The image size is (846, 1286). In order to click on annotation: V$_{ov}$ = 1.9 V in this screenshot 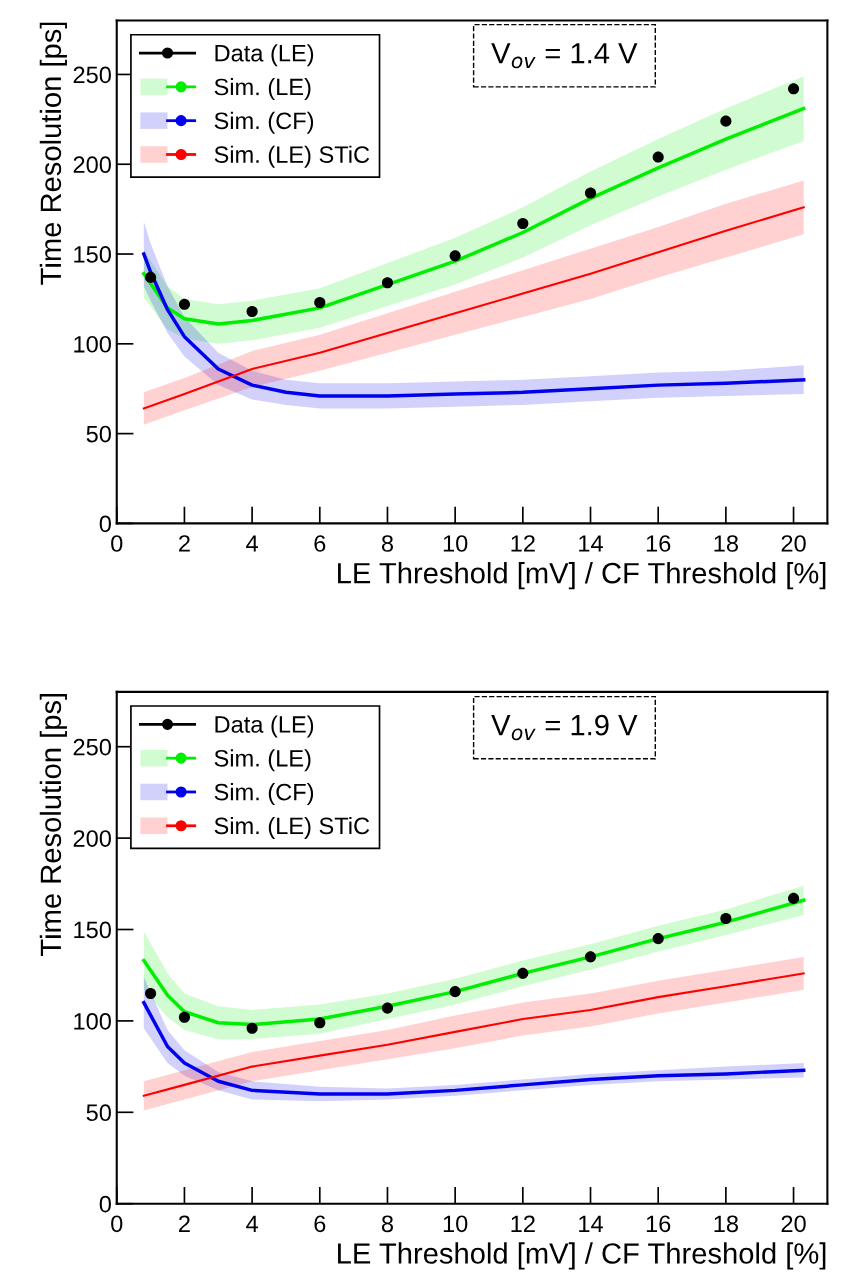, I will do `click(564, 727)`.